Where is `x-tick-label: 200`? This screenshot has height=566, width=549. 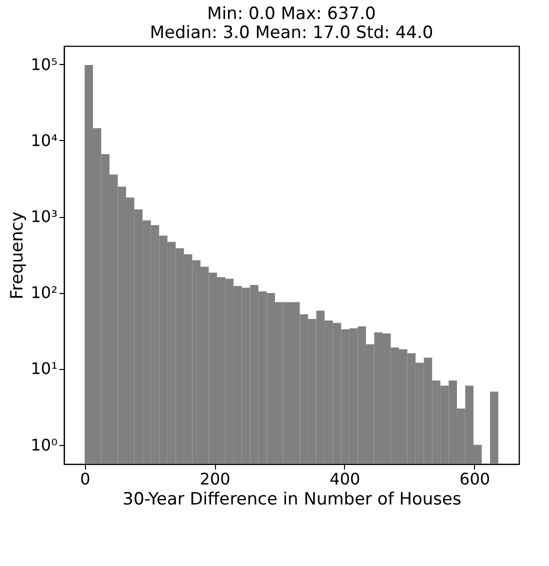
x-tick-label: 200 is located at coordinates (215, 479).